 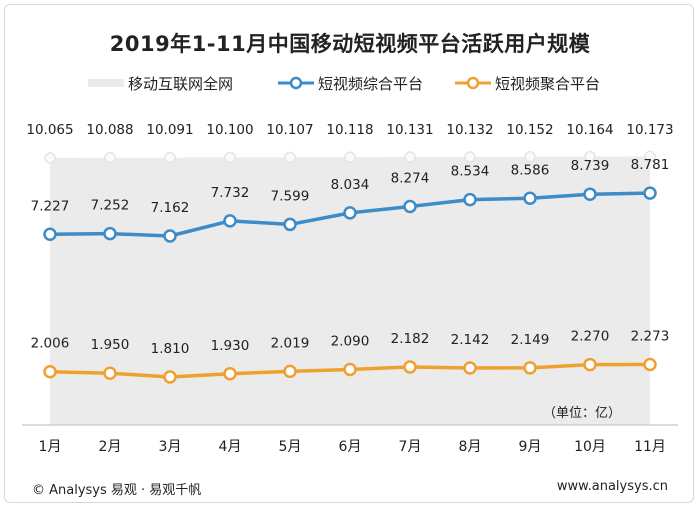 I want to click on x-tick-label: 10月, so click(x=590, y=447).